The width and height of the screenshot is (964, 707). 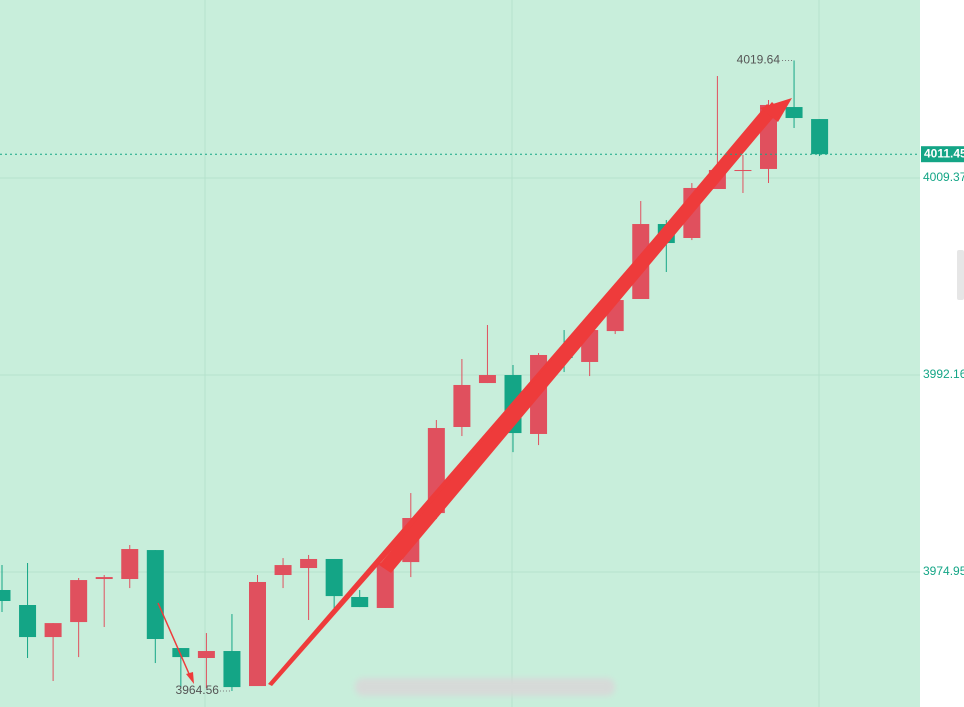 I want to click on price-label: 4011.45, so click(x=944, y=153).